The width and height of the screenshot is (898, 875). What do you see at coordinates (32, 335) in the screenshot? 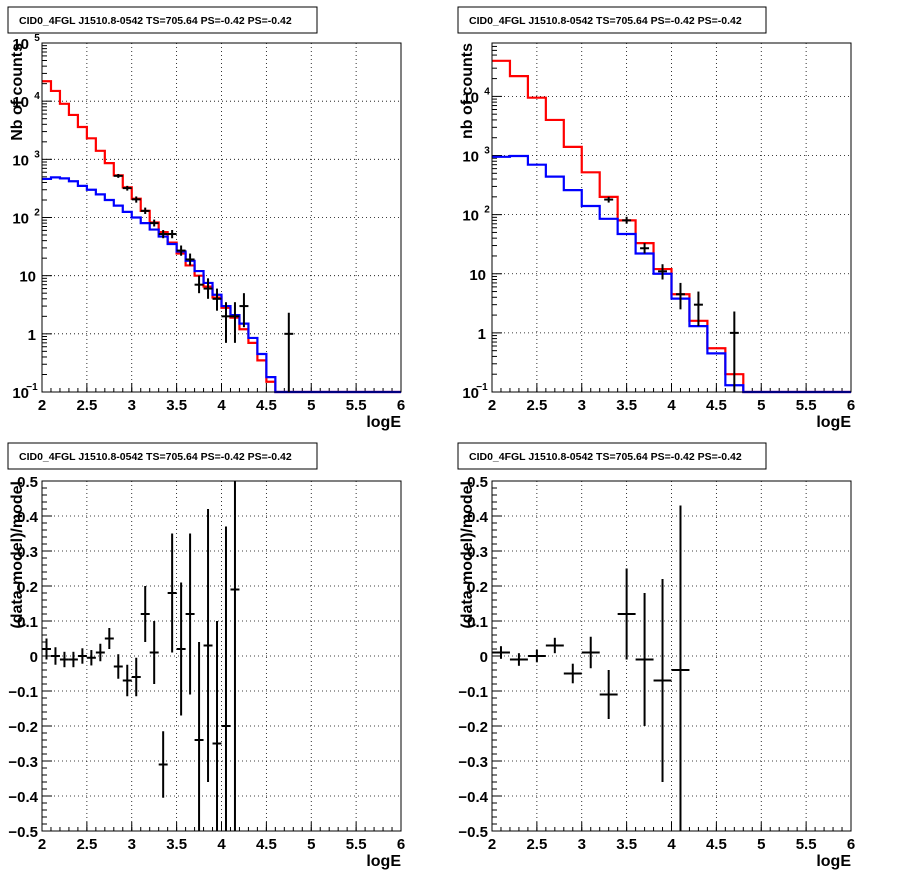
I see `y-tick-label: 1` at bounding box center [32, 335].